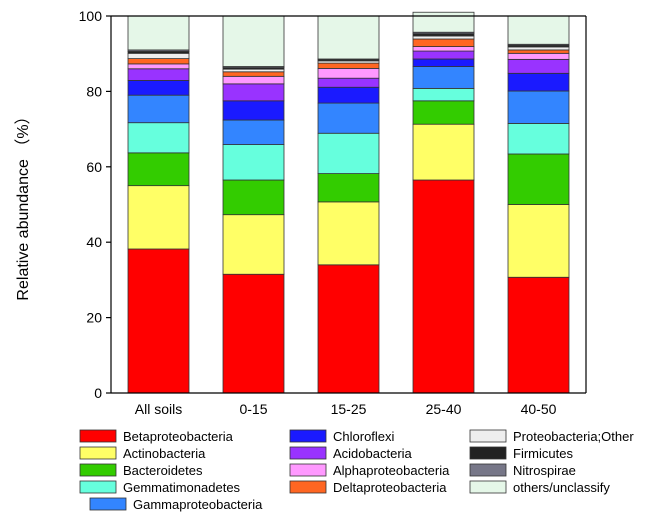 Image resolution: width=651 pixels, height=517 pixels. What do you see at coordinates (98, 470) in the screenshot?
I see `legend-swatch-bacteroidetes` at bounding box center [98, 470].